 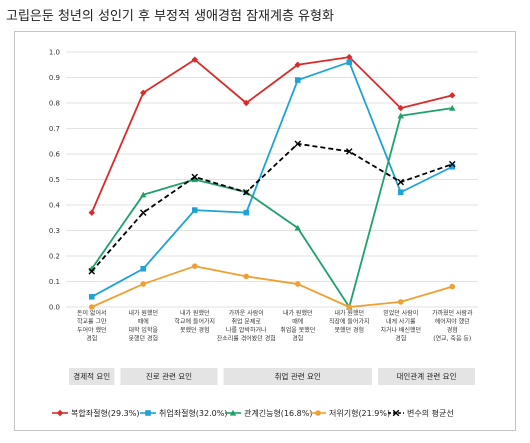 I want to click on category-groups: 경제적 요인 진로 관련 요인 취업 관련 요인 대인관계 관련 요인, so click(x=272, y=376).